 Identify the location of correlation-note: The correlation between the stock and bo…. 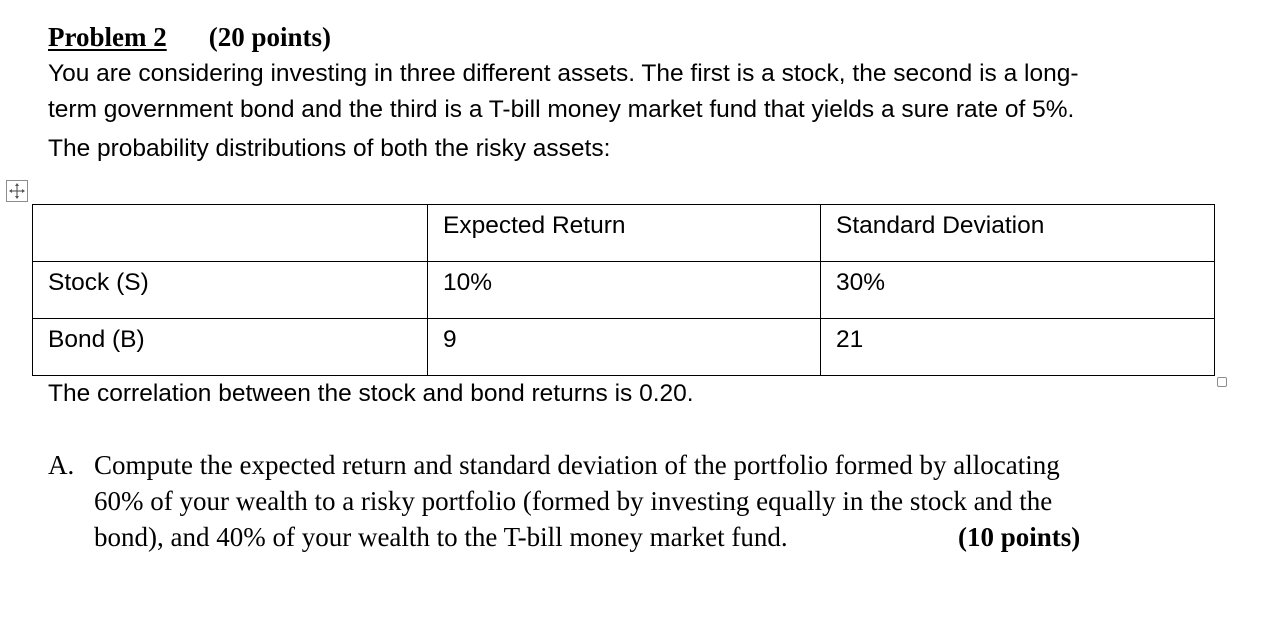
(371, 393).